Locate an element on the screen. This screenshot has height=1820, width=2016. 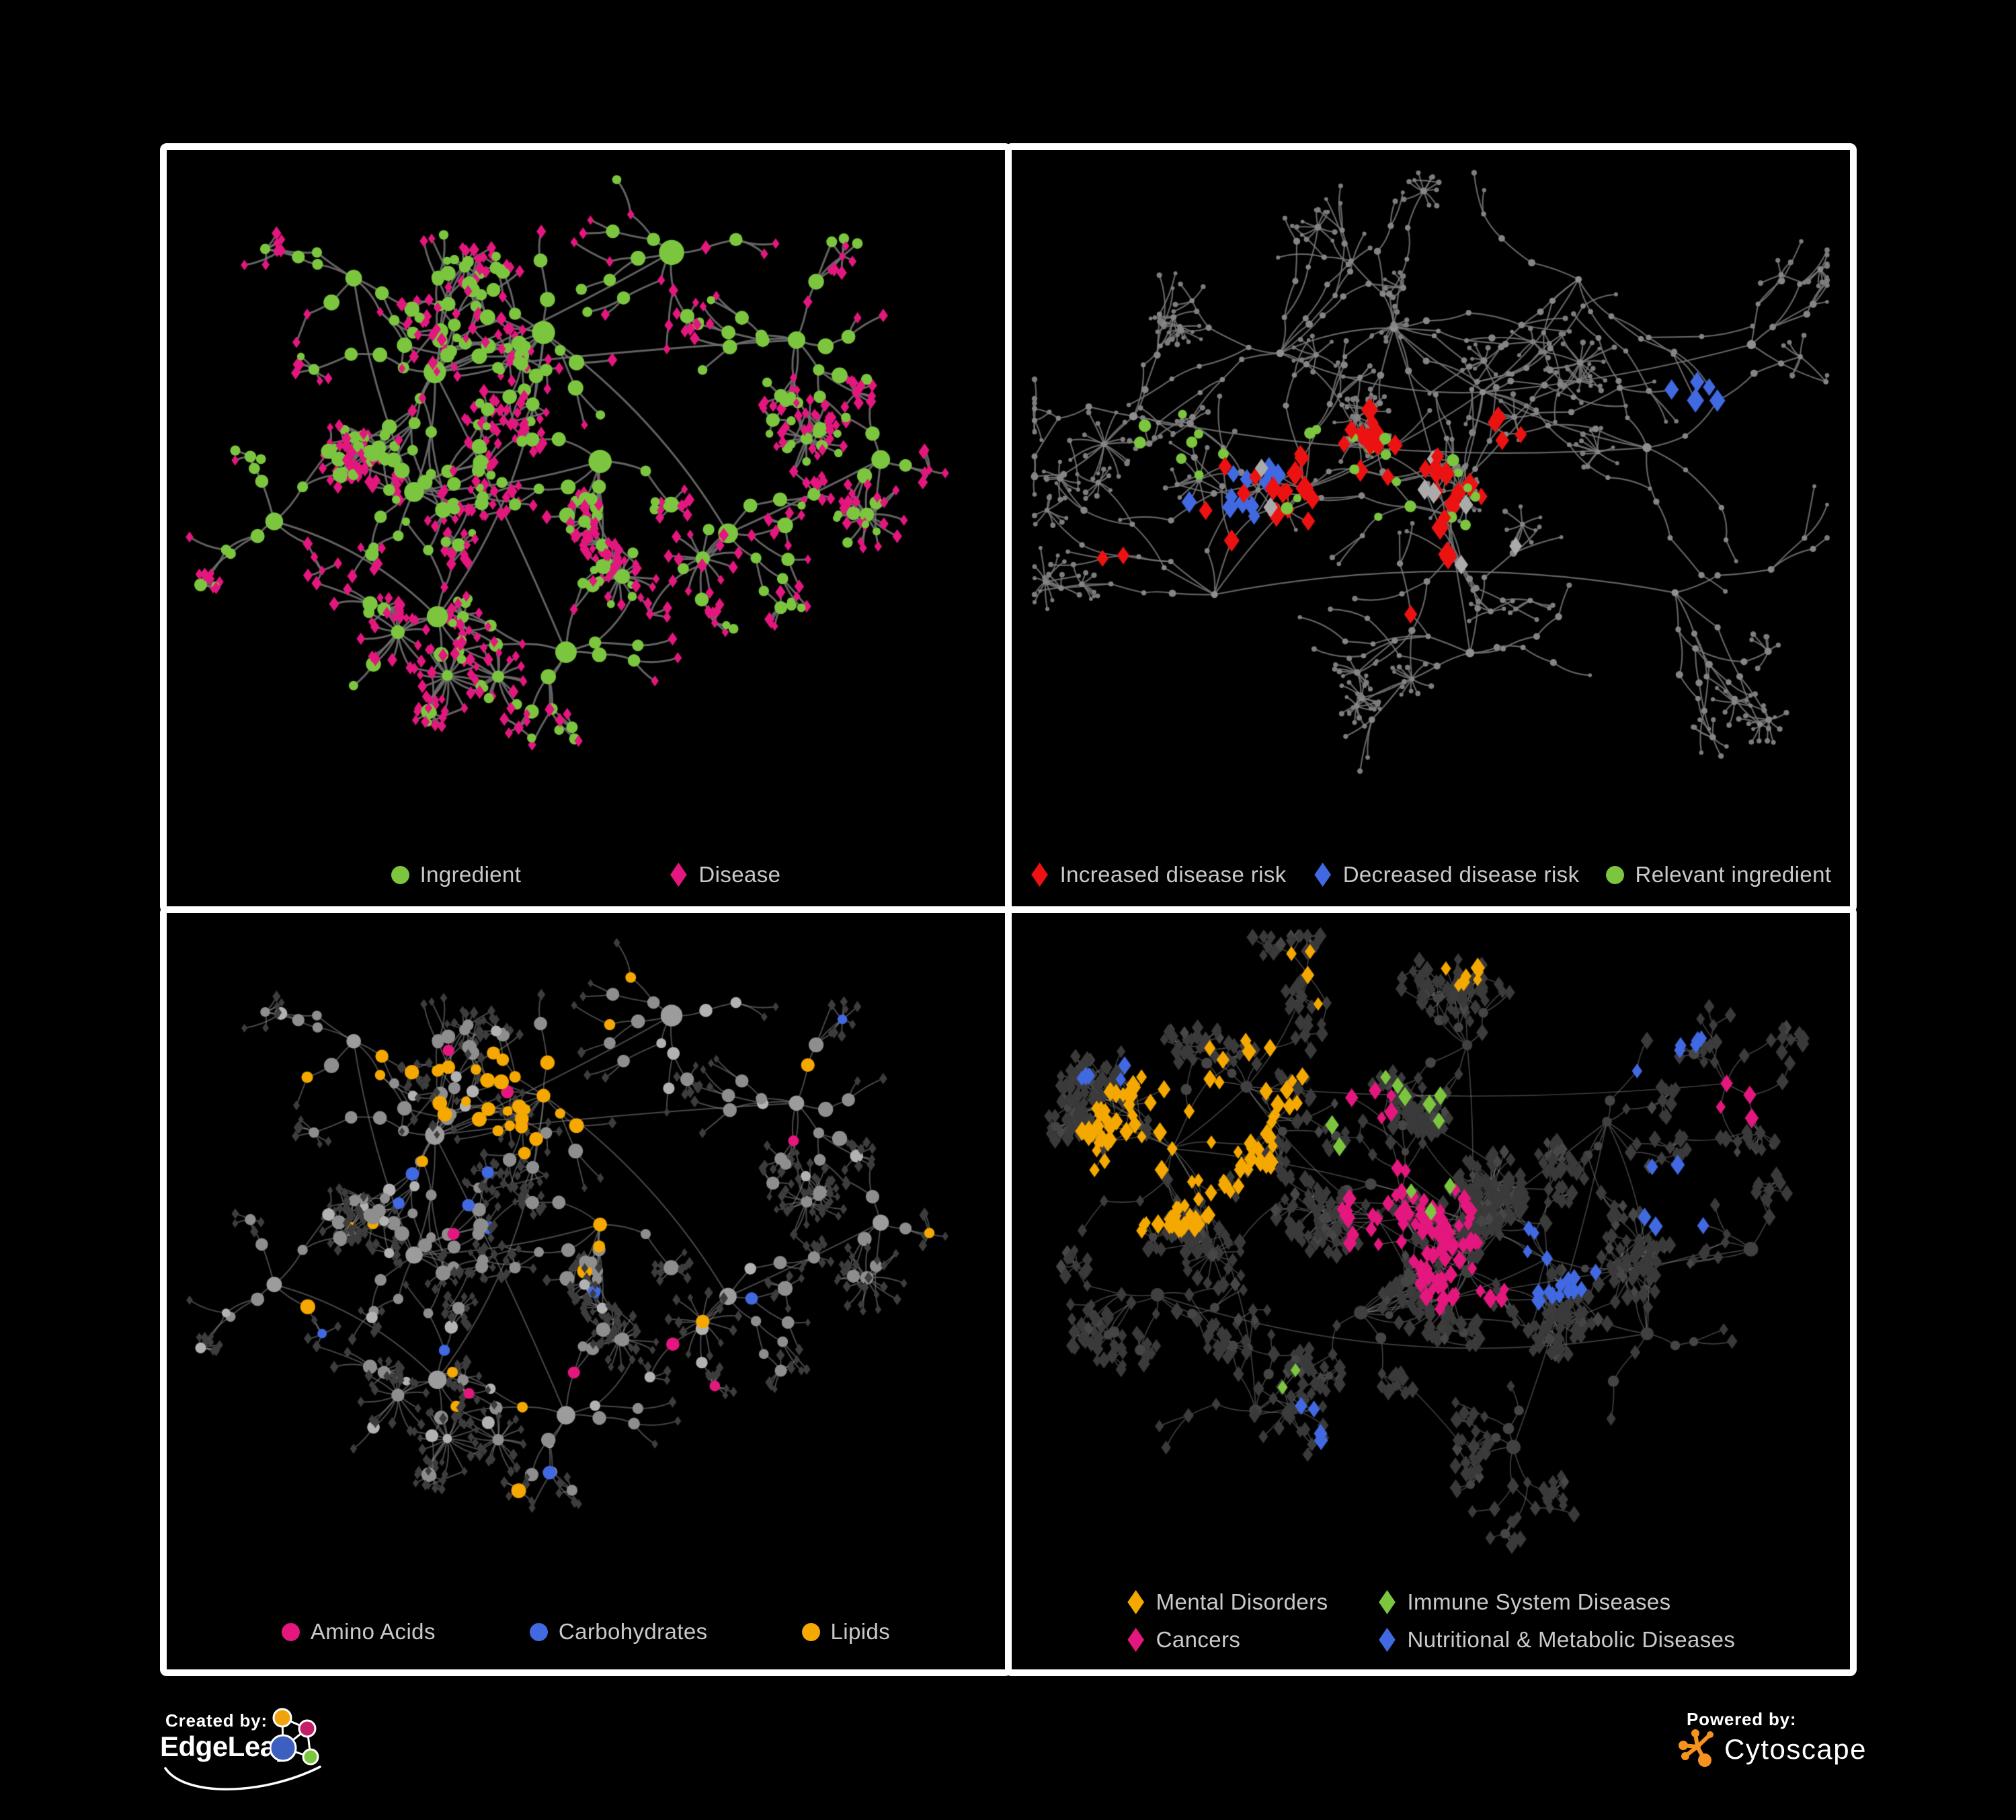
legend-item-ingredient: Ingredient is located at coordinates (456, 874).